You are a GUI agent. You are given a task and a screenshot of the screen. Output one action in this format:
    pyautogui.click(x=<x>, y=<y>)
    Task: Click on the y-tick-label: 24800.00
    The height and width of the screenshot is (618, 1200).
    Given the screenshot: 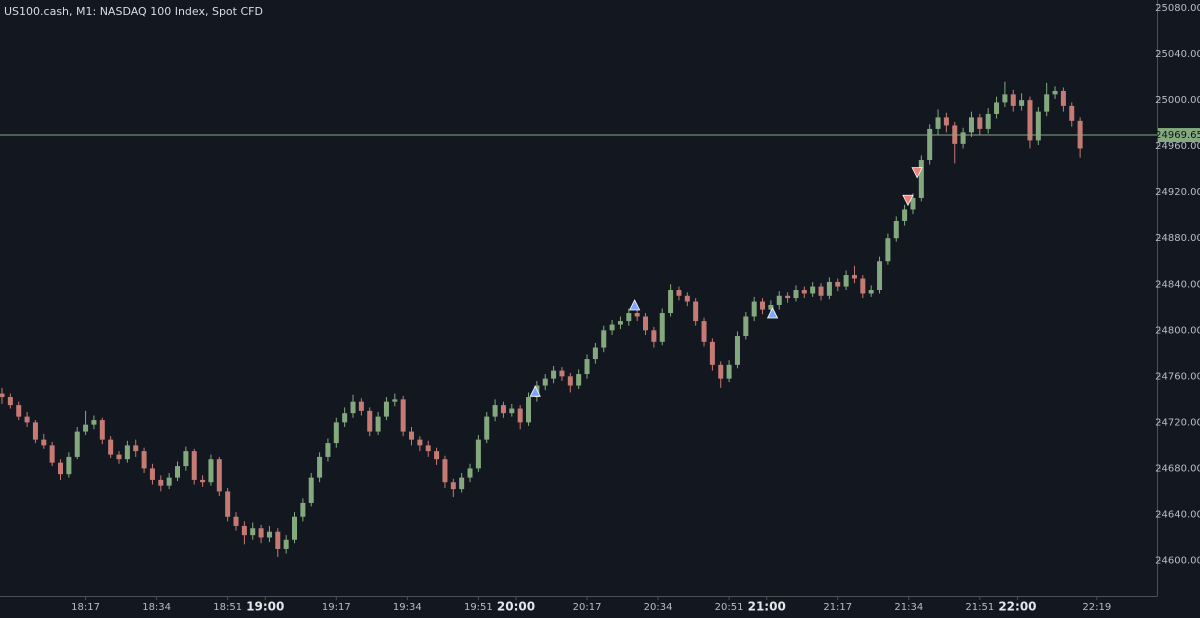 What is the action you would take?
    pyautogui.click(x=1177, y=330)
    